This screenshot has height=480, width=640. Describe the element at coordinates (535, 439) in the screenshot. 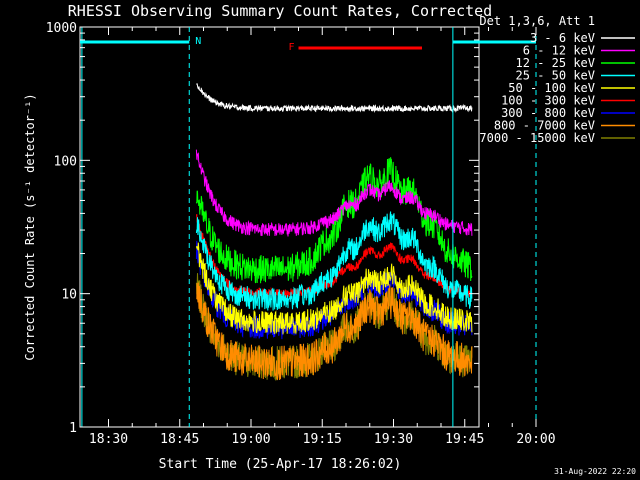

I see `x-tick-label: 20:00` at that location.